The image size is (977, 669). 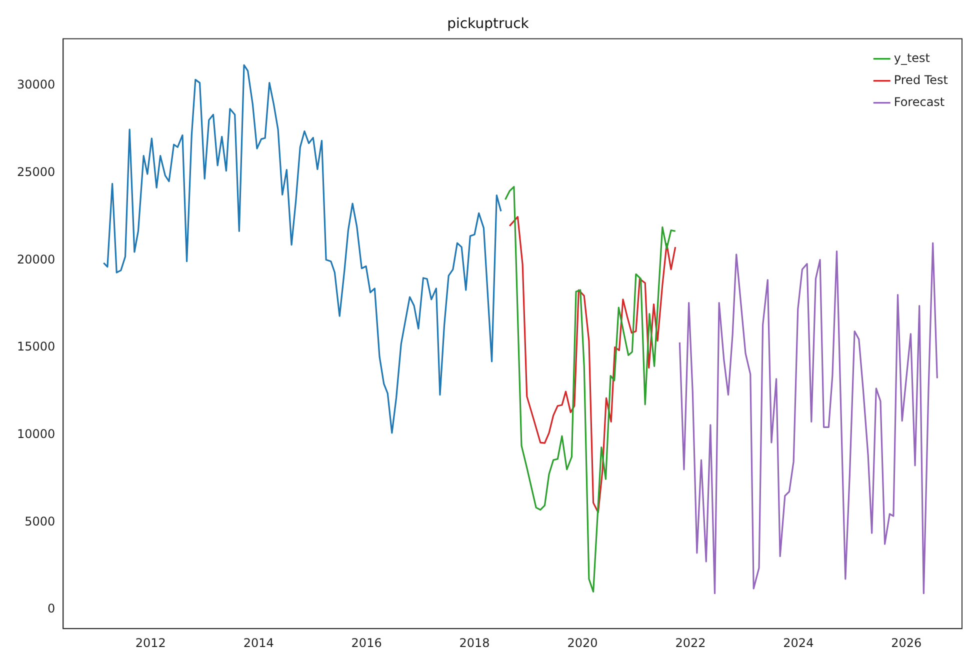 What do you see at coordinates (258, 643) in the screenshot?
I see `x-tick-label: 2014` at bounding box center [258, 643].